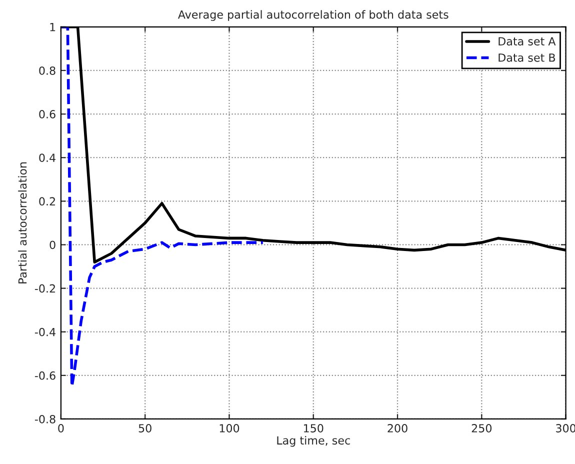  Describe the element at coordinates (47, 114) in the screenshot. I see `y-tick-label: 0.6` at that location.